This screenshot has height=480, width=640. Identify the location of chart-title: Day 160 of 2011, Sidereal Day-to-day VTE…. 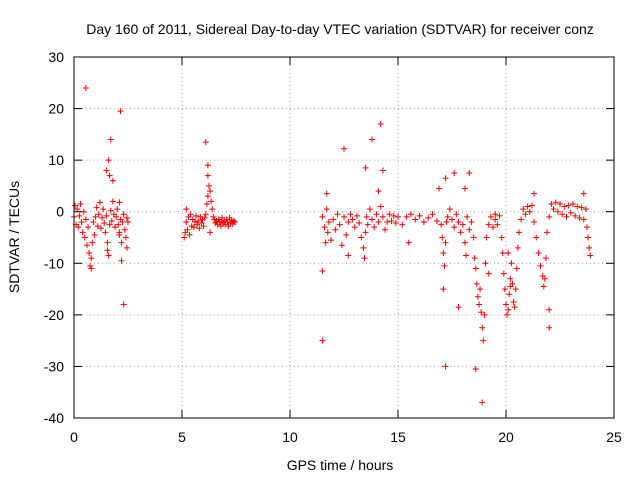
(340, 29).